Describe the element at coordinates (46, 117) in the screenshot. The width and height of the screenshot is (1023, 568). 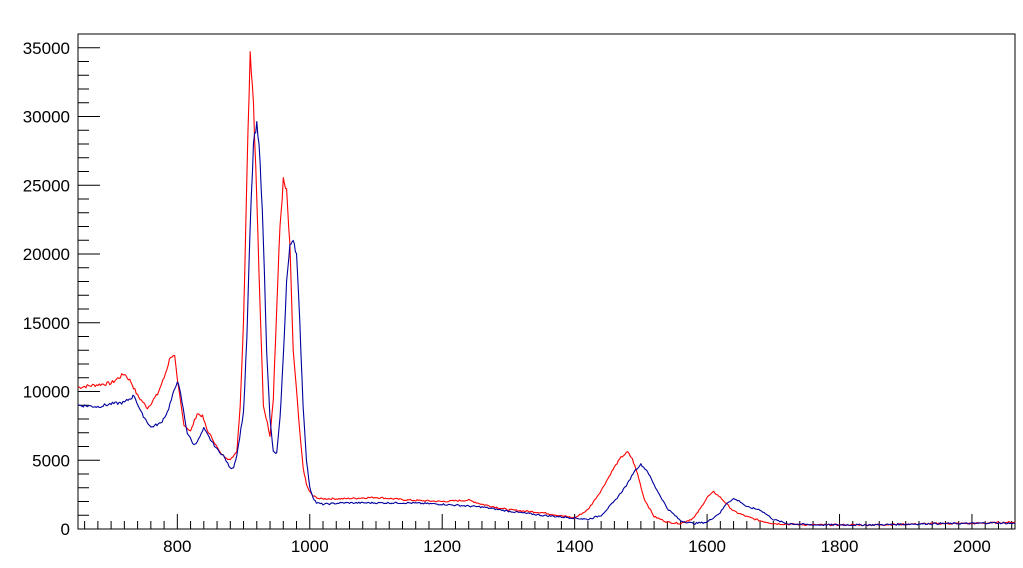
I see `y-tick-label: 30000` at that location.